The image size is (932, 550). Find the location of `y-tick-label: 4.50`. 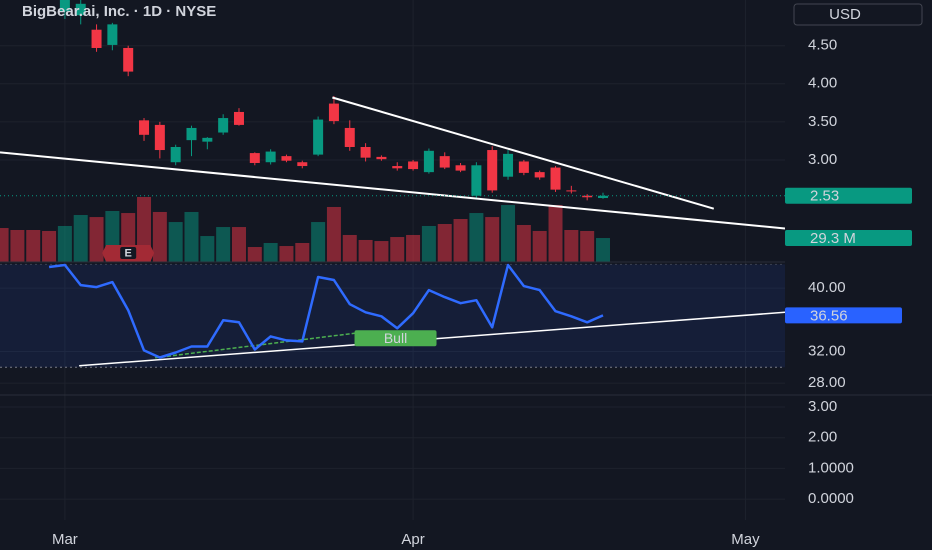

y-tick-label: 4.50 is located at coordinates (822, 45).